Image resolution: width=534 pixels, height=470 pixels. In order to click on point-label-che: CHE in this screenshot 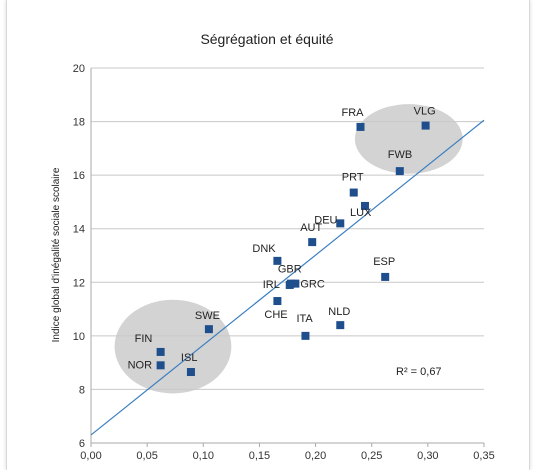, I will do `click(275, 315)`.